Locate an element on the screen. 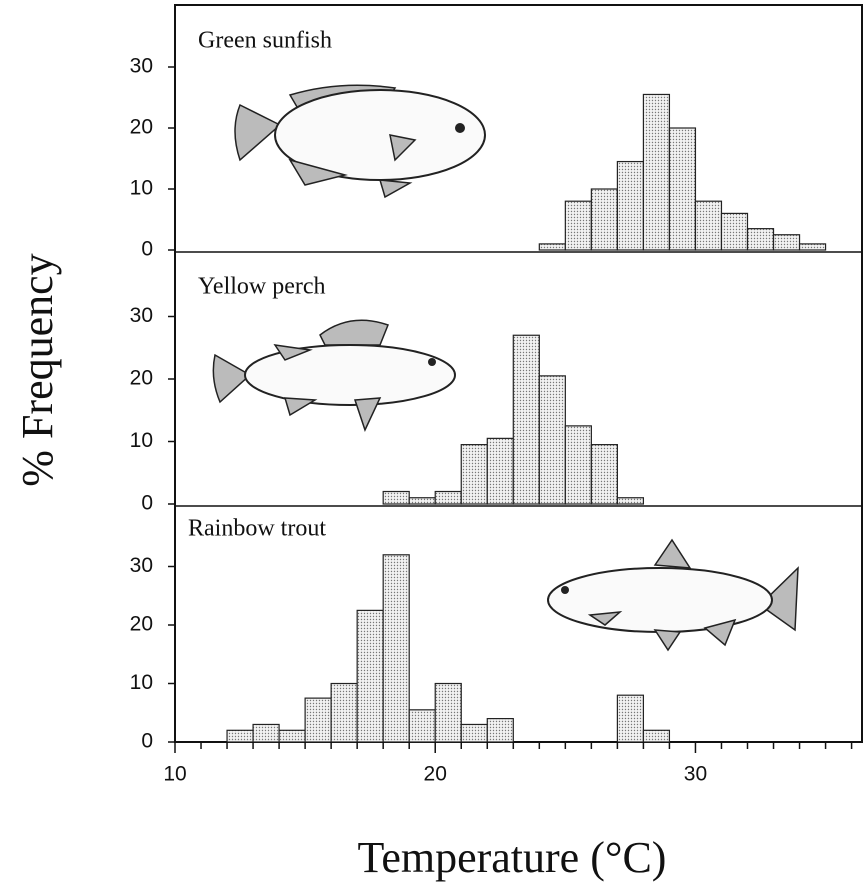 This screenshot has height=887, width=866. panel-title: Yellow perch is located at coordinates (262, 287).